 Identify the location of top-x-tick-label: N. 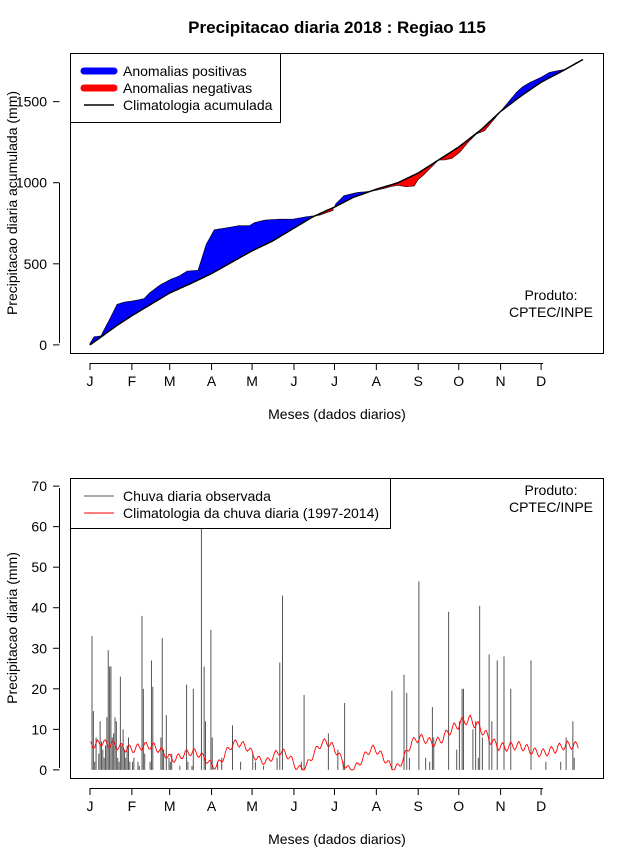
(501, 381).